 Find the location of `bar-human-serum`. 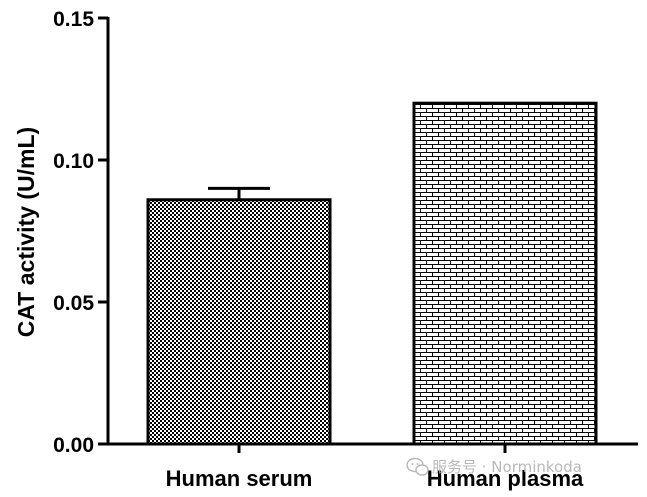

bar-human-serum is located at coordinates (239, 322).